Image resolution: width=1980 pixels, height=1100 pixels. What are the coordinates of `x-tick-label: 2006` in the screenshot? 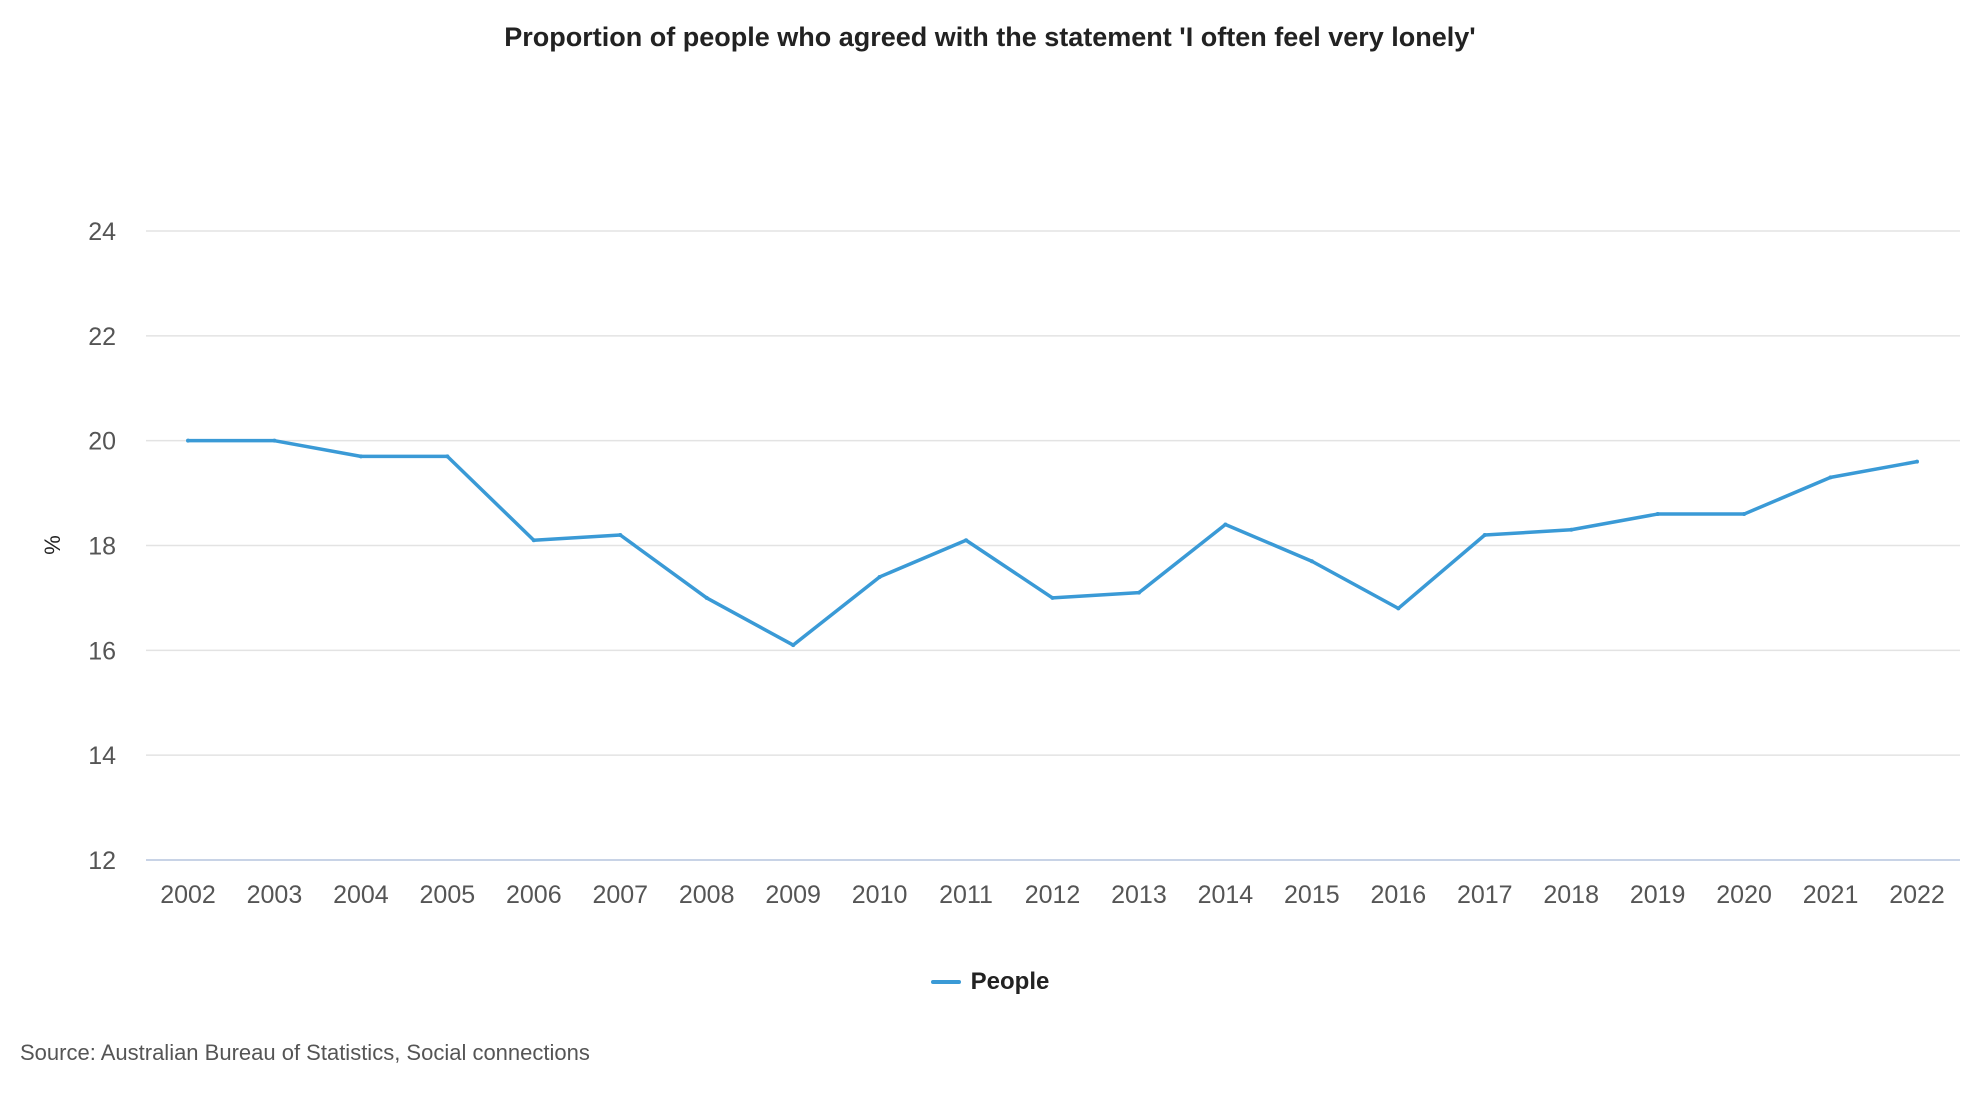 It's located at (534, 895).